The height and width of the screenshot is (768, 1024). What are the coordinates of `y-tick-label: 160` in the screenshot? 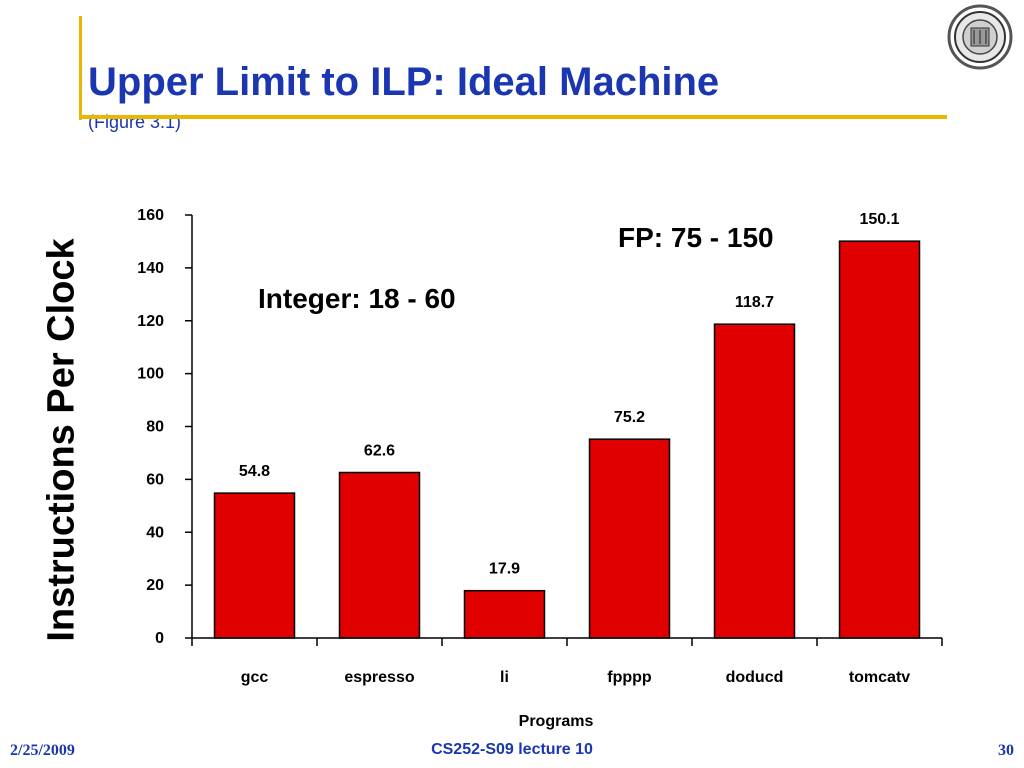 It's located at (150, 215).